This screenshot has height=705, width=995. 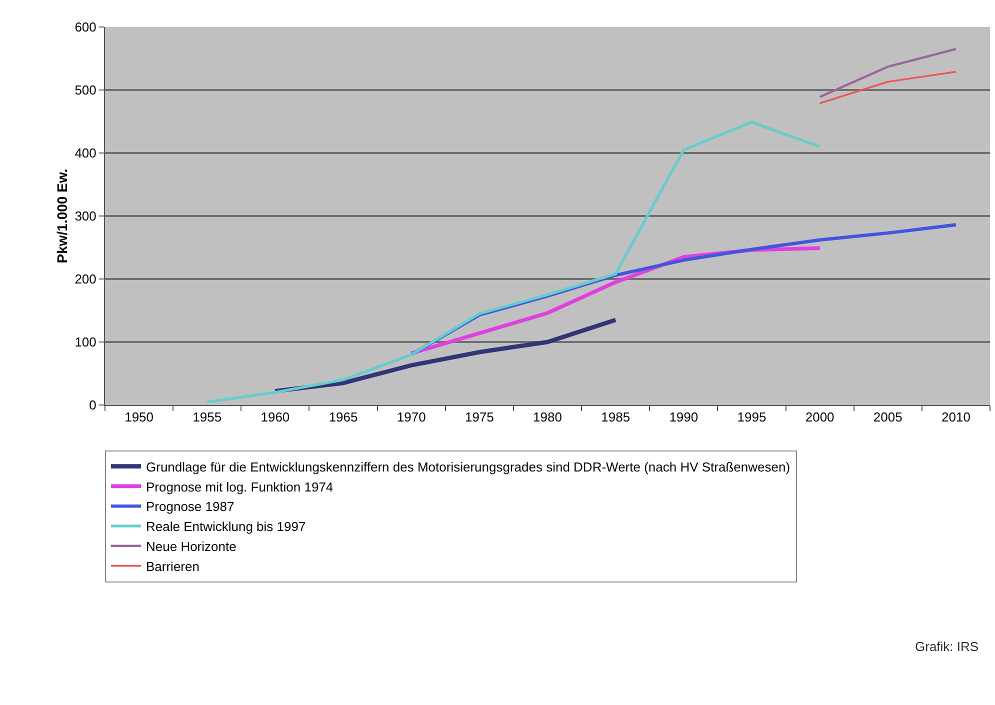 What do you see at coordinates (947, 646) in the screenshot?
I see `text: Grafik: IRS` at bounding box center [947, 646].